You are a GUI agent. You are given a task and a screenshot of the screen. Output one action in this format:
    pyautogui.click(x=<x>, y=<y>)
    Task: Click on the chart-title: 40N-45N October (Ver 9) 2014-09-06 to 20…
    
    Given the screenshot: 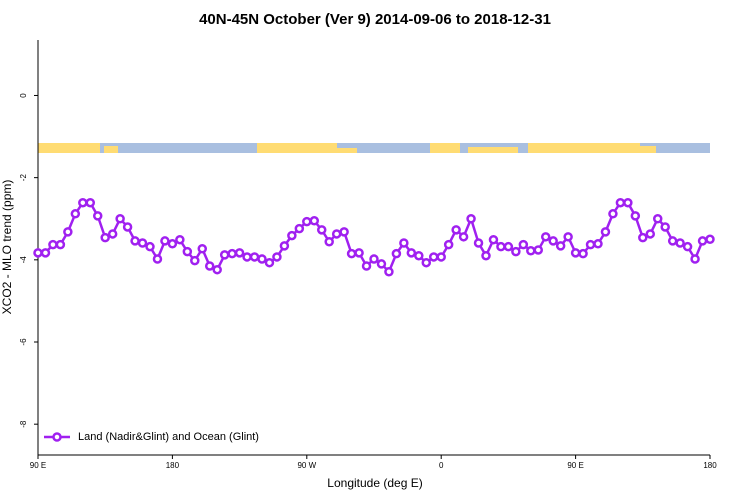 What is the action you would take?
    pyautogui.click(x=375, y=19)
    